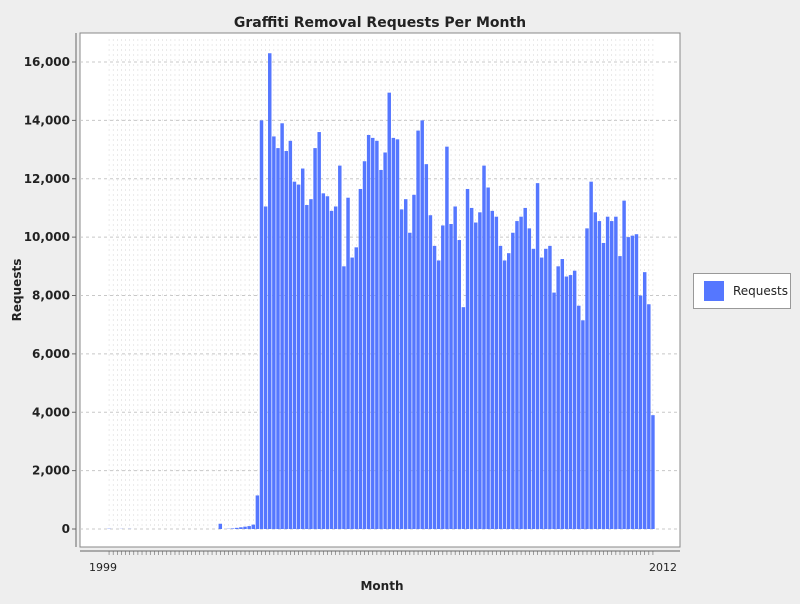 Image resolution: width=800 pixels, height=604 pixels. Describe the element at coordinates (381, 586) in the screenshot. I see `x-axis-title: Month` at that location.